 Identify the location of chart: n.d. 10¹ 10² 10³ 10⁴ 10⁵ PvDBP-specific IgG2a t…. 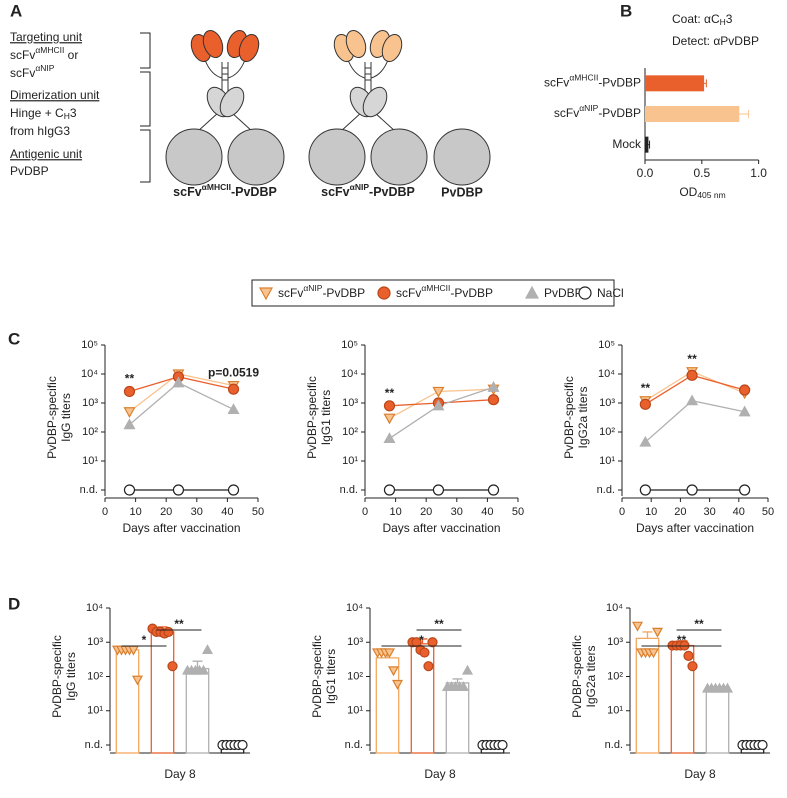
(668, 437).